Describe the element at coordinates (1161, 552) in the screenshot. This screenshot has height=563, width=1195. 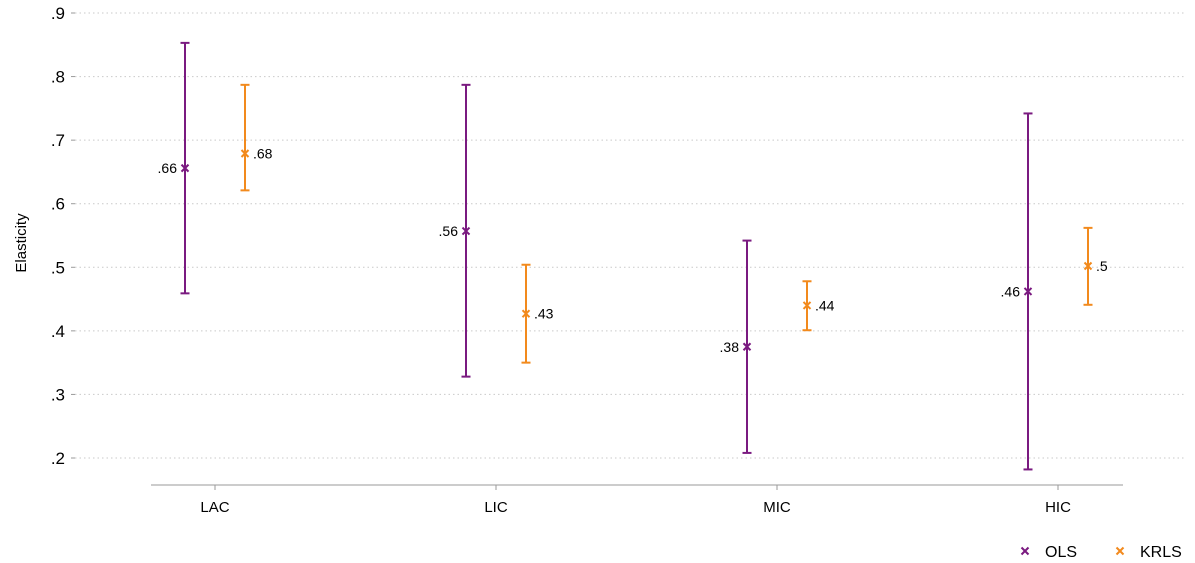
I see `legend-label: KRLS` at that location.